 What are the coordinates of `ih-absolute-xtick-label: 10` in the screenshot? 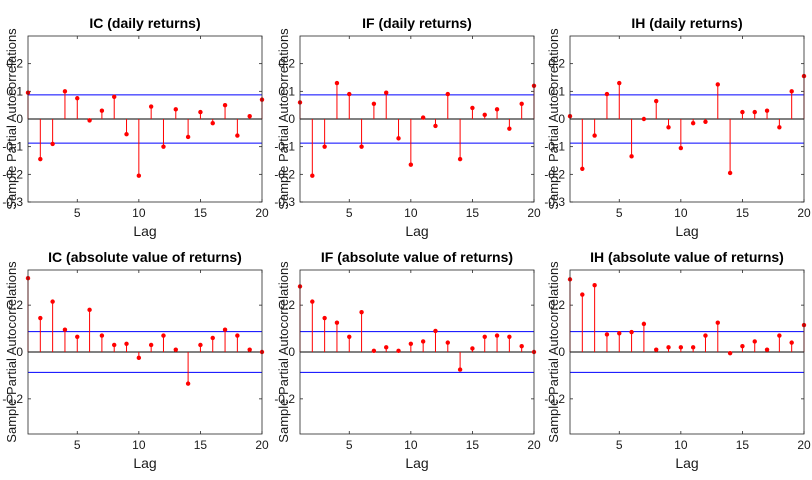 It's located at (681, 445).